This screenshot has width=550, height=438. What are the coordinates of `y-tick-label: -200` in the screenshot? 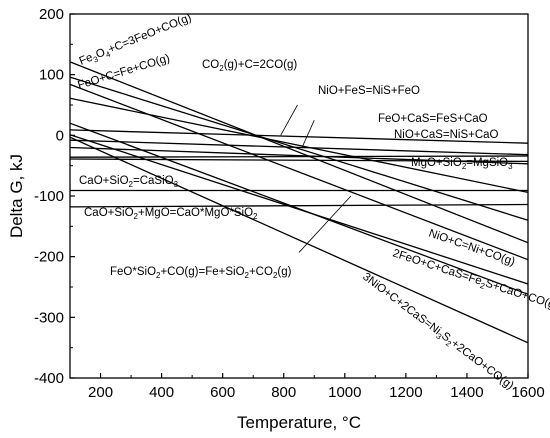 It's located at (49, 257).